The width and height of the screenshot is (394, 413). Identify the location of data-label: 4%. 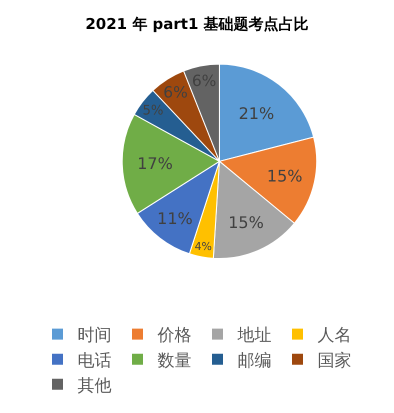
(203, 246).